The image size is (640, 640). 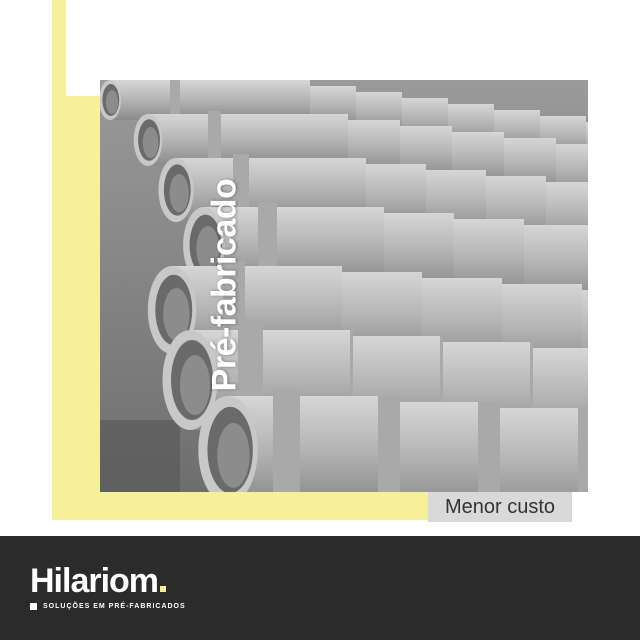 What do you see at coordinates (224, 285) in the screenshot?
I see `vertical-title: Pré-fabricado` at bounding box center [224, 285].